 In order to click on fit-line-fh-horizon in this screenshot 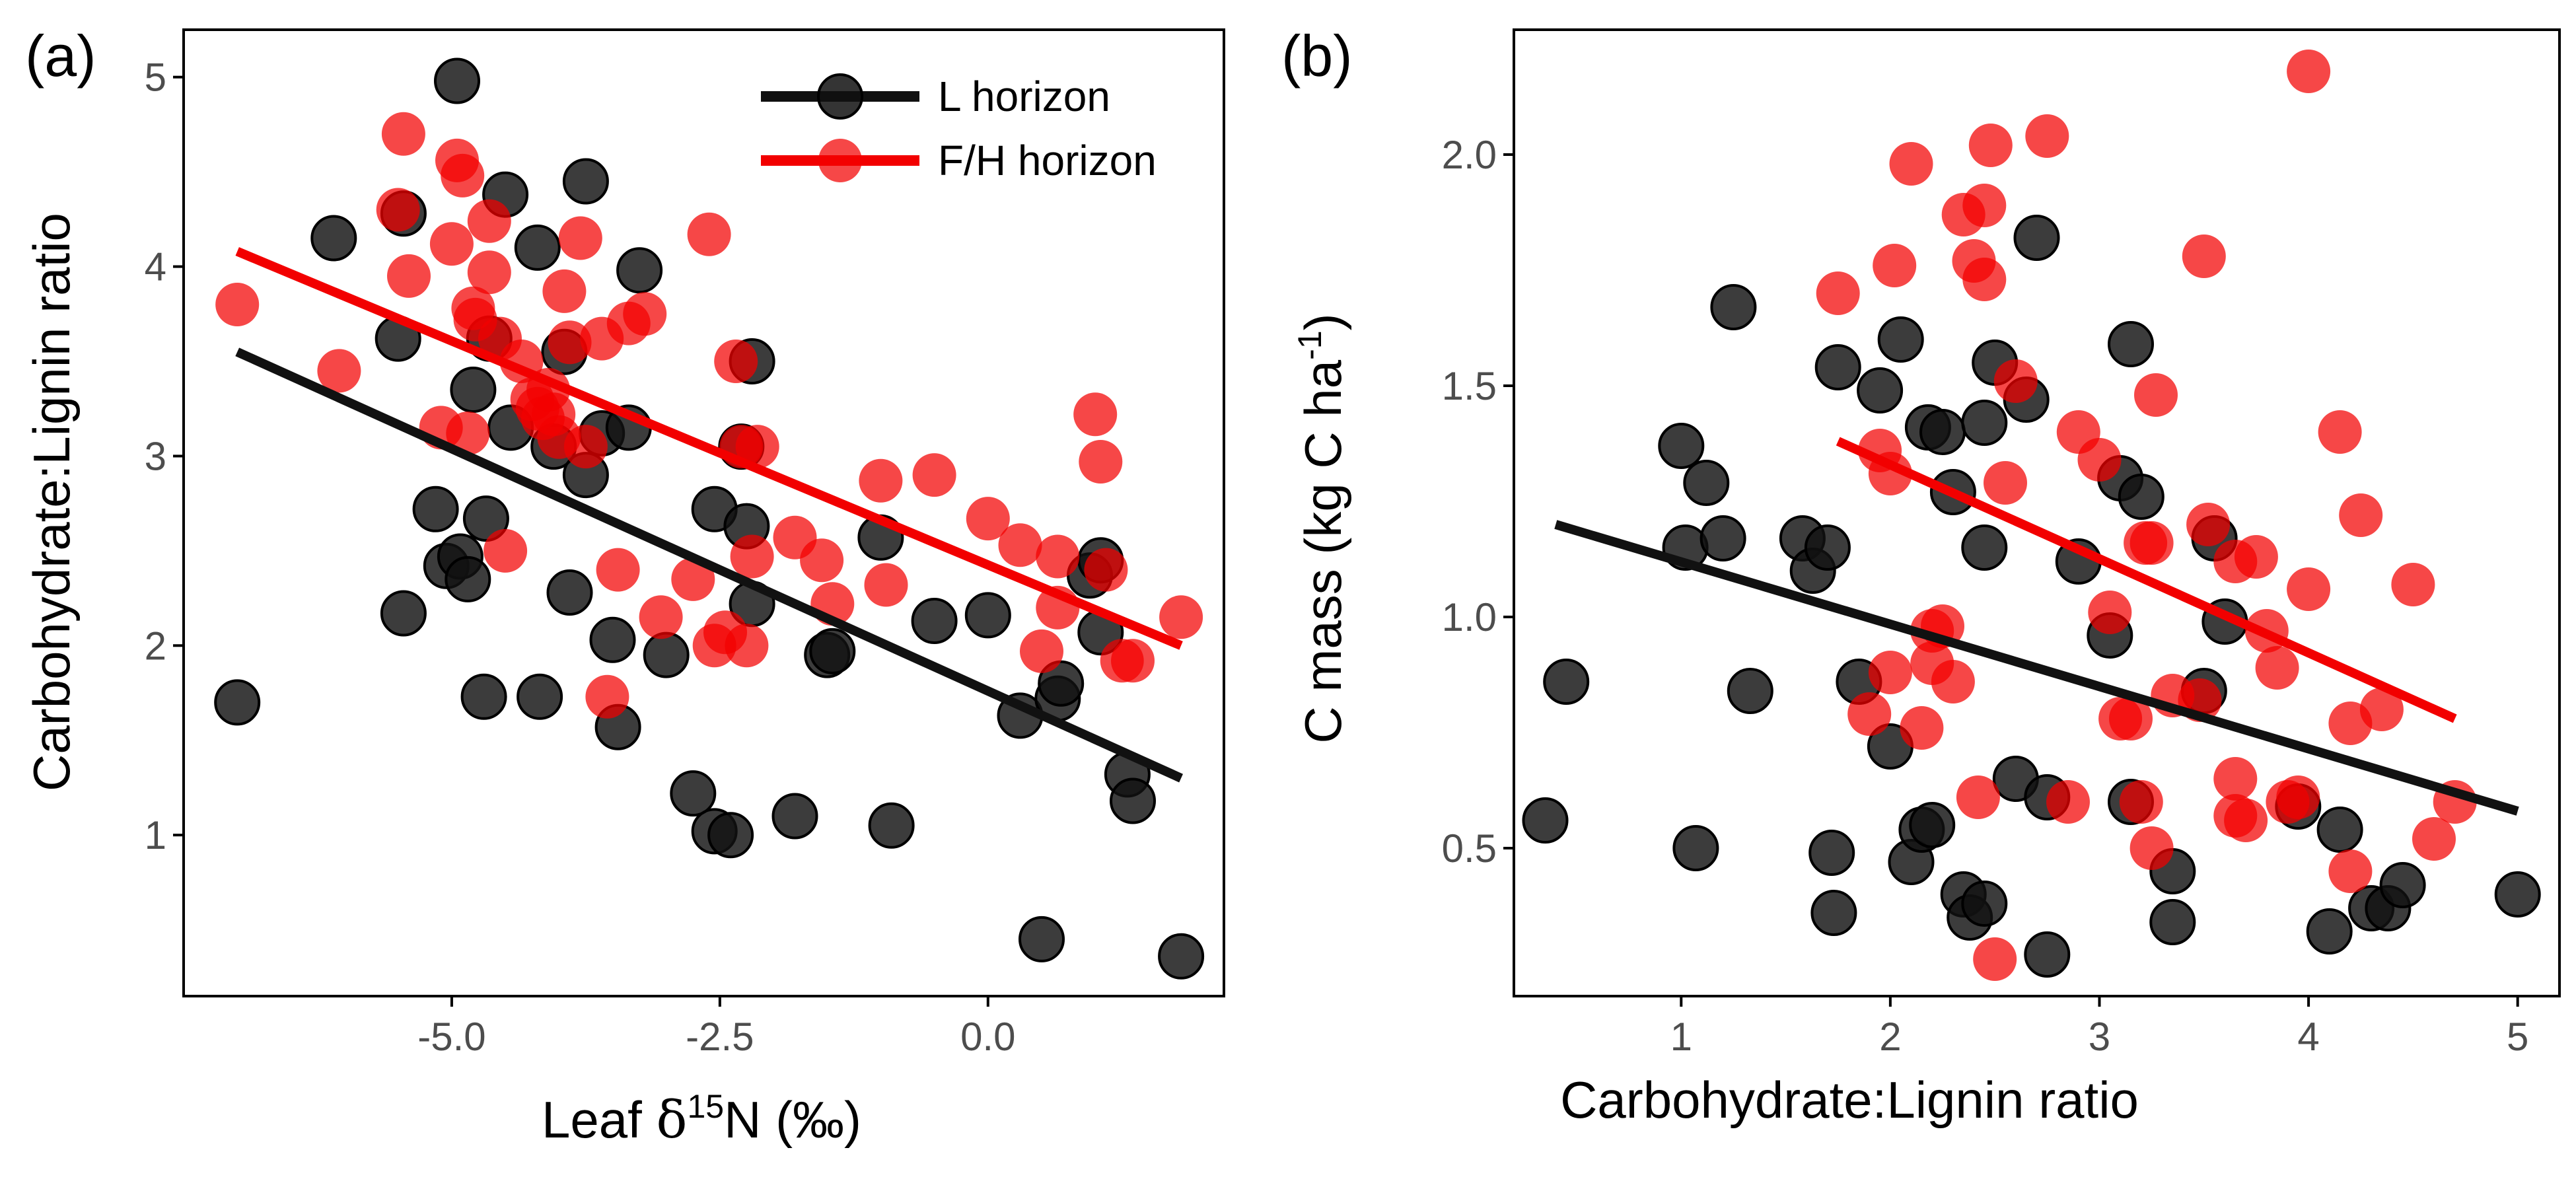, I will do `click(709, 448)`.